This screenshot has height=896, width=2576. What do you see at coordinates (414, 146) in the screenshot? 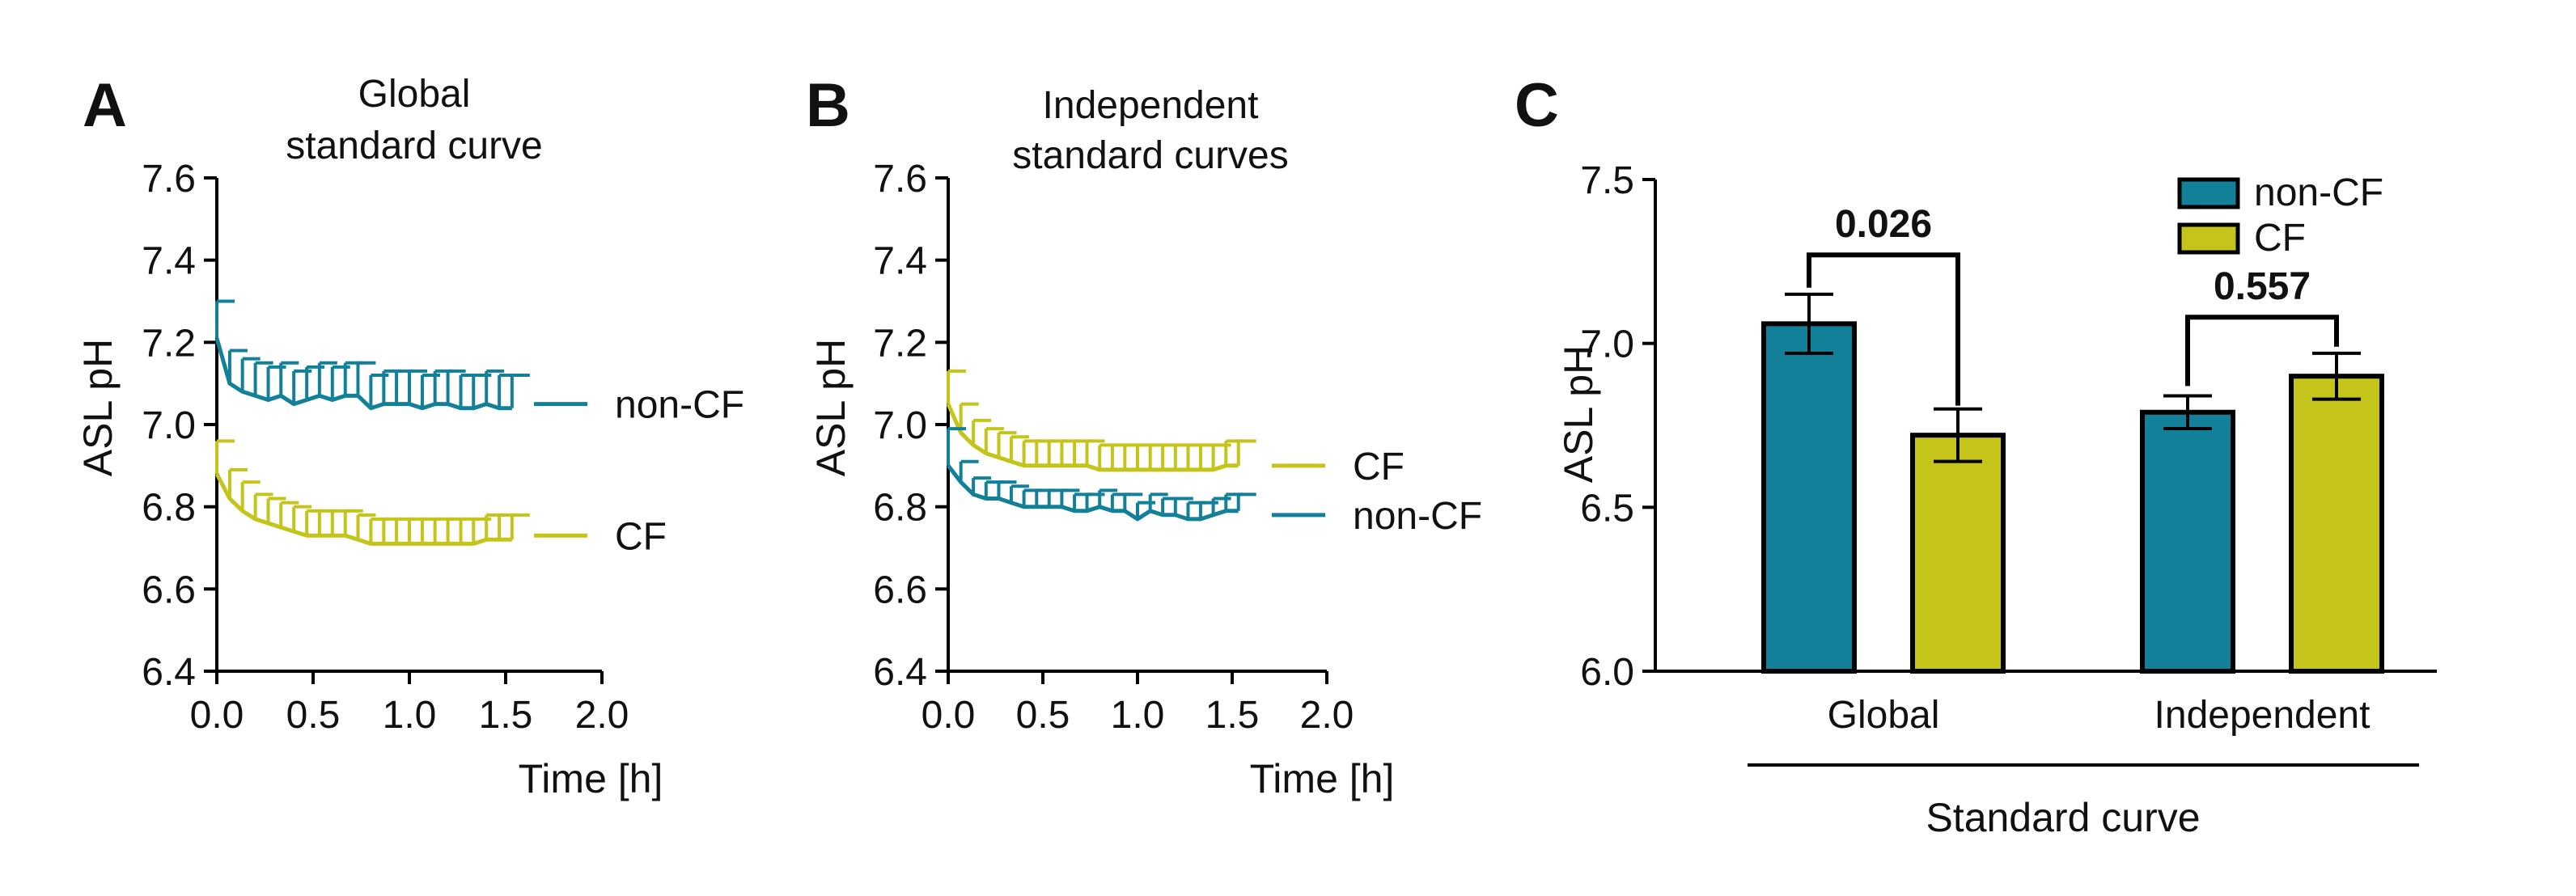
I see `panel-a-title-line-2: standard curve` at bounding box center [414, 146].